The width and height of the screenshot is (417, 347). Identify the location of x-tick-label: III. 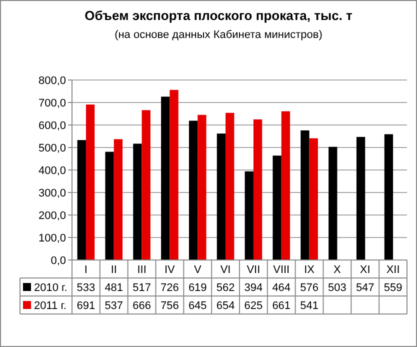
(141, 270).